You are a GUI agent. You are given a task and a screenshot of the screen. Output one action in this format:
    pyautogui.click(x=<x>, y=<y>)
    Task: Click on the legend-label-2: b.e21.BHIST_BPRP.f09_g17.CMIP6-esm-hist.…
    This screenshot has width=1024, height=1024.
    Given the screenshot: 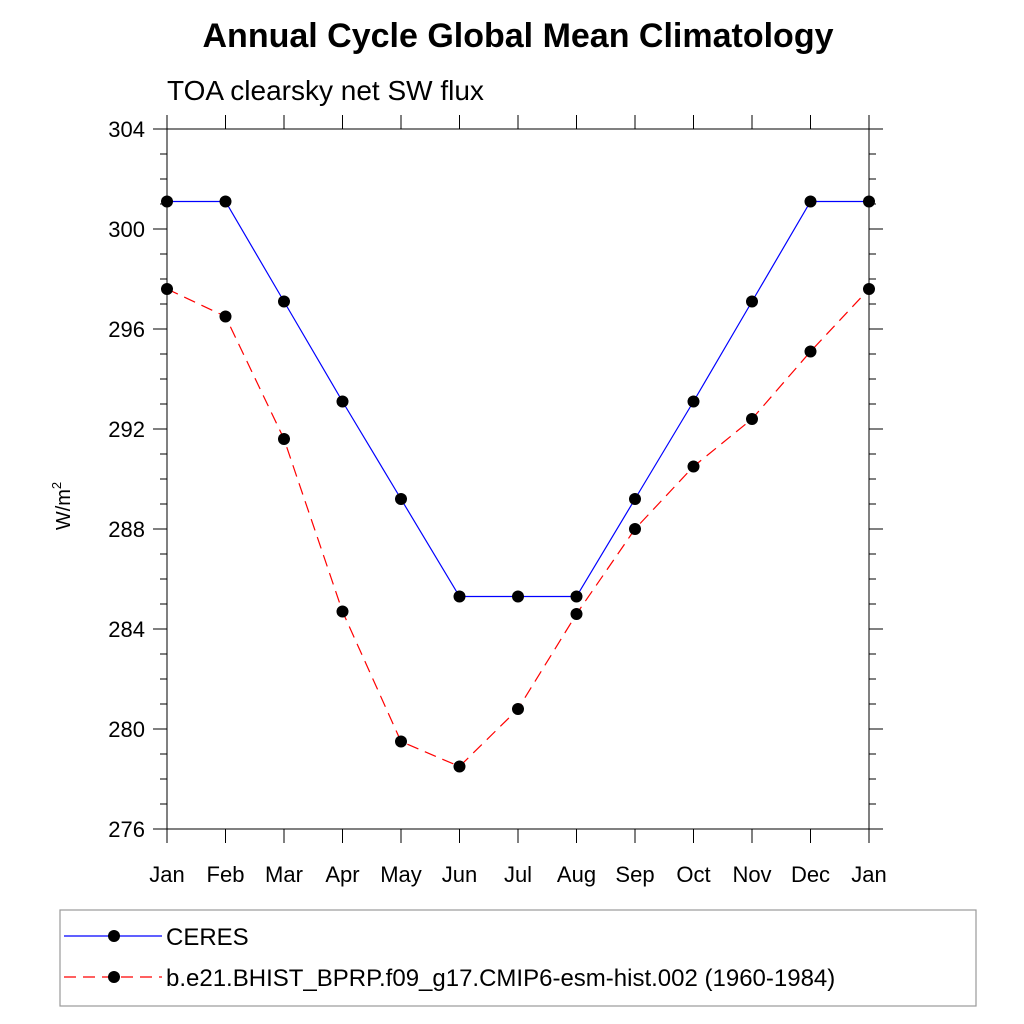 What is the action you would take?
    pyautogui.click(x=500, y=978)
    